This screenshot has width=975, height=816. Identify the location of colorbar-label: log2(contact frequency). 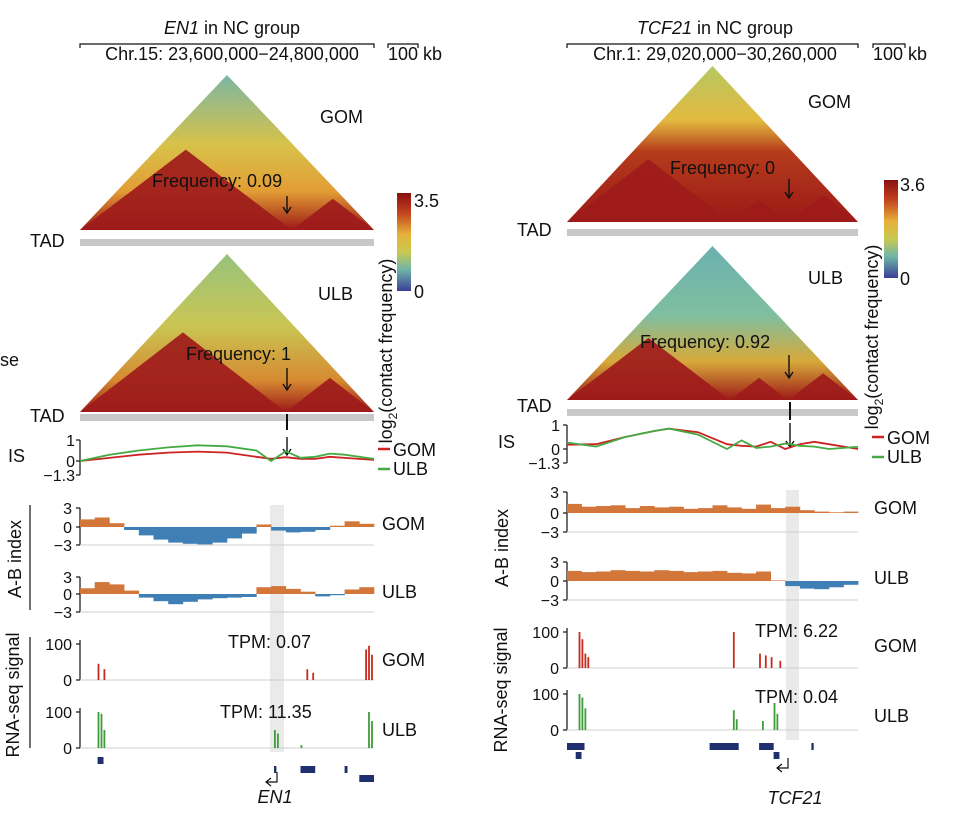
(388, 351).